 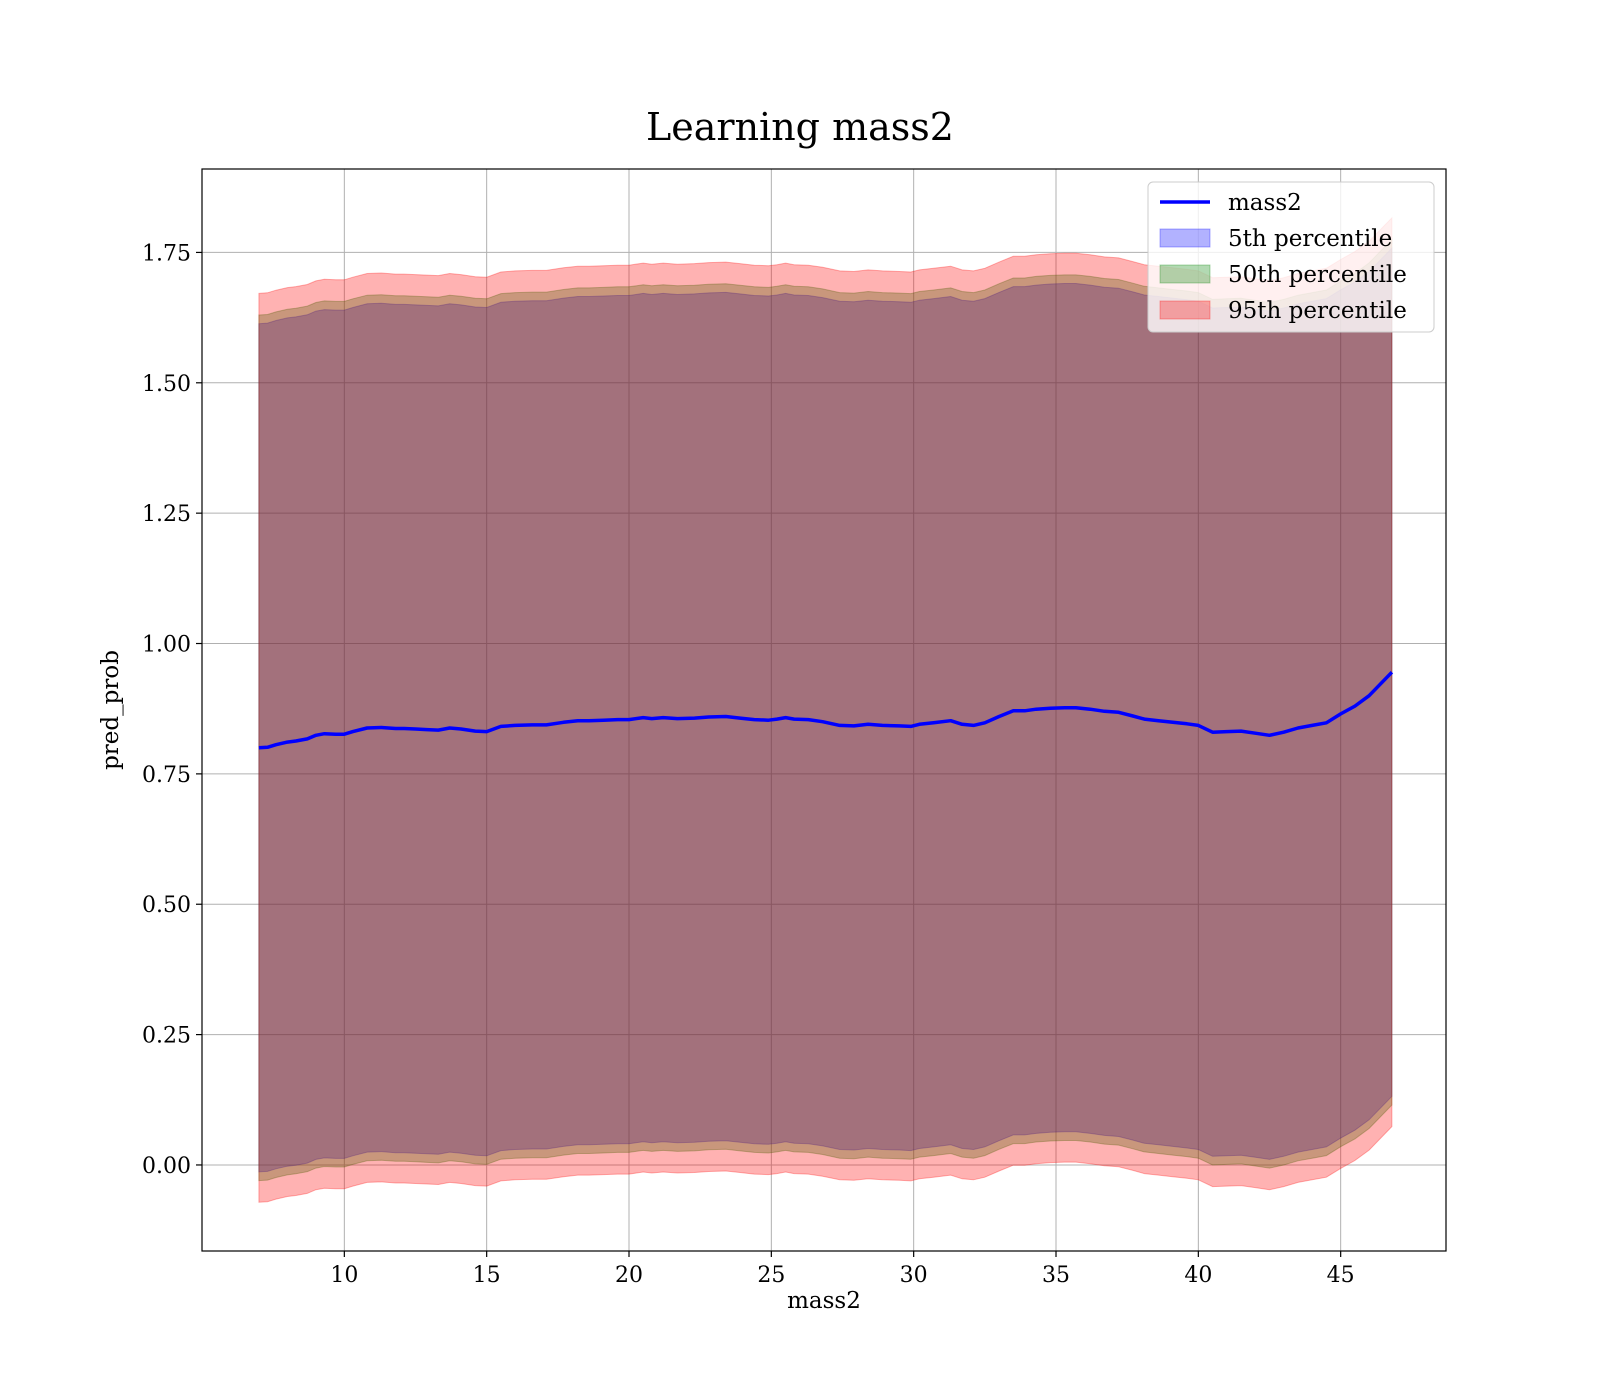 I want to click on series-line-mass2, so click(x=826, y=710).